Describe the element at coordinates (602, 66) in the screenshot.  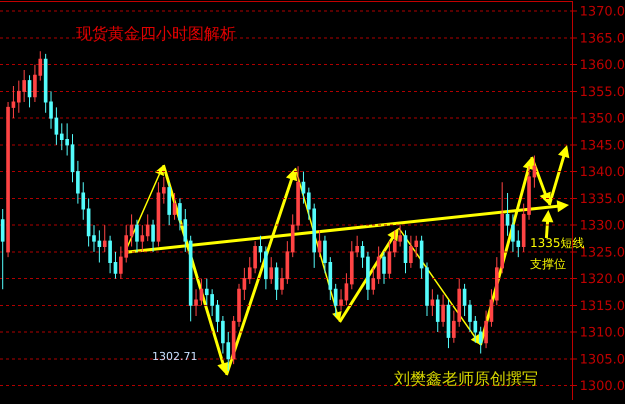
I see `y-tick-label: 1360.0` at that location.